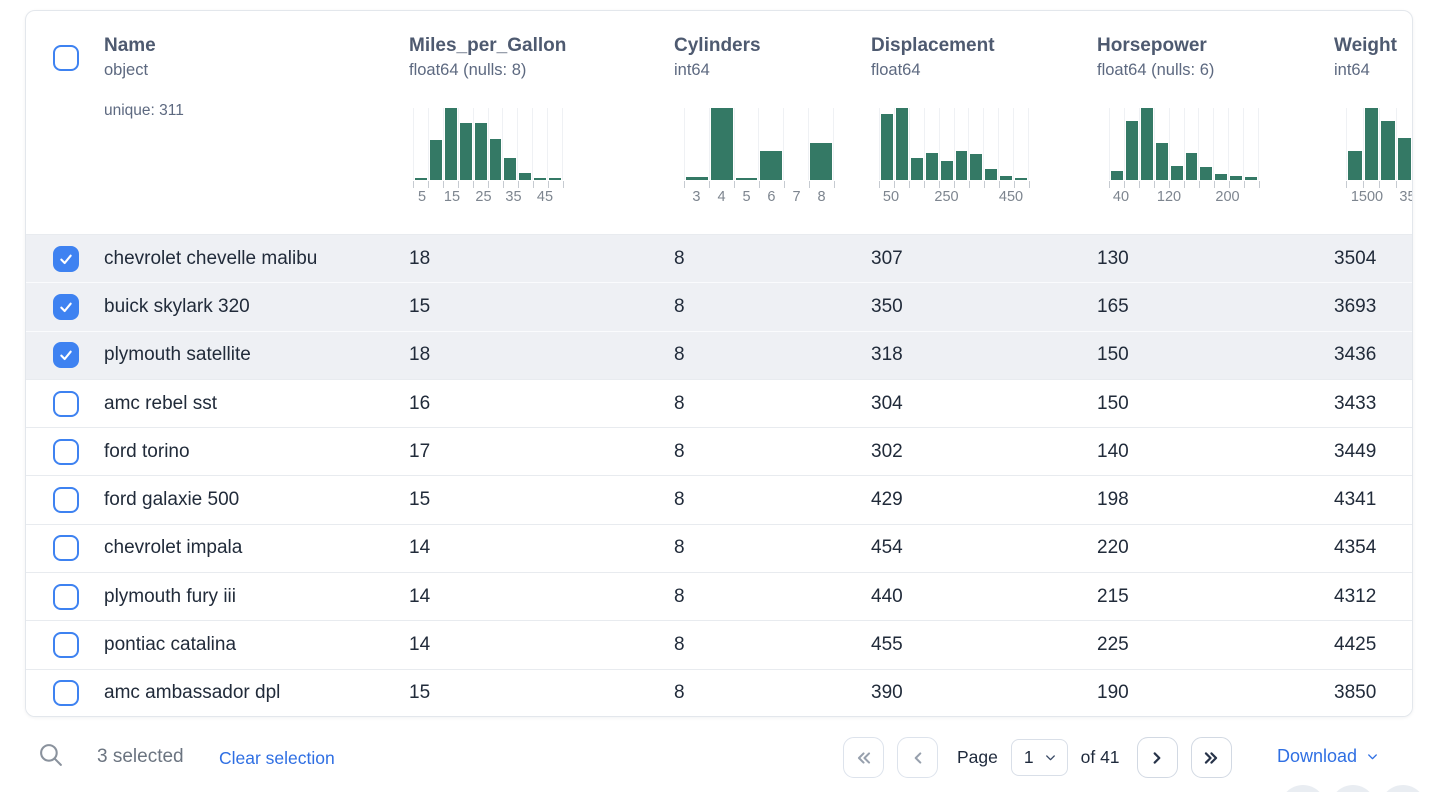 This screenshot has height=792, width=1436. Describe the element at coordinates (719, 451) in the screenshot. I see `table-row: ford torino 17 8 302 140 3449` at that location.